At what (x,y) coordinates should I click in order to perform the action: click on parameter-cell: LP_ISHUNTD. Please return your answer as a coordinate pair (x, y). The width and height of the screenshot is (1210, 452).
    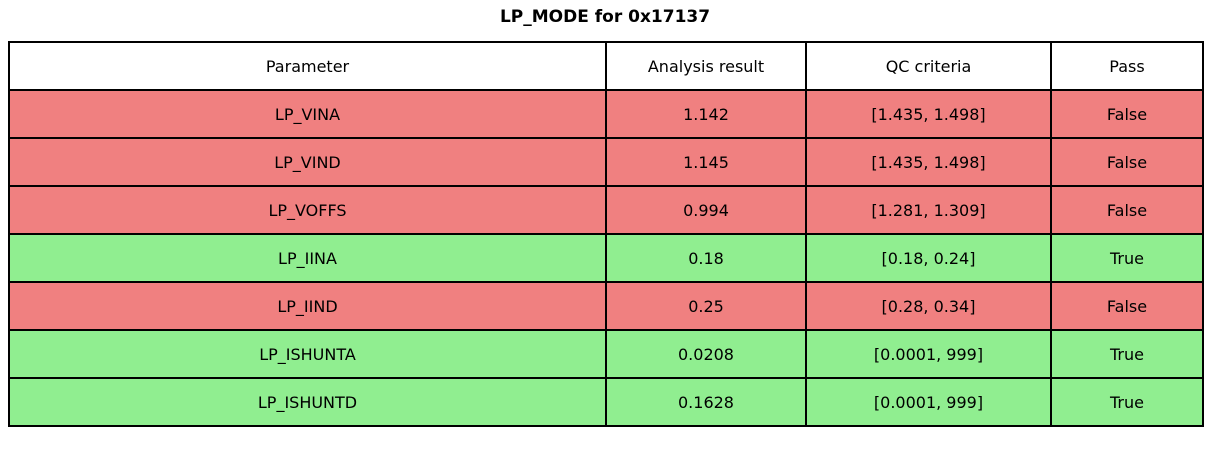
    Looking at the image, I should click on (307, 402).